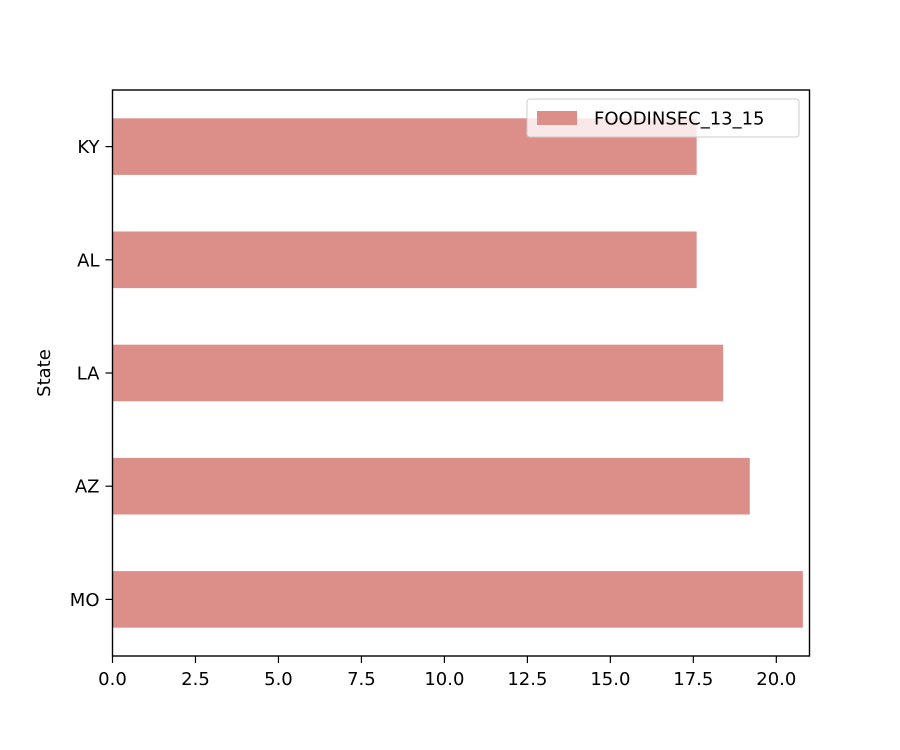 This screenshot has width=900, height=750. What do you see at coordinates (85, 600) in the screenshot?
I see `y-tick-label: MO` at bounding box center [85, 600].